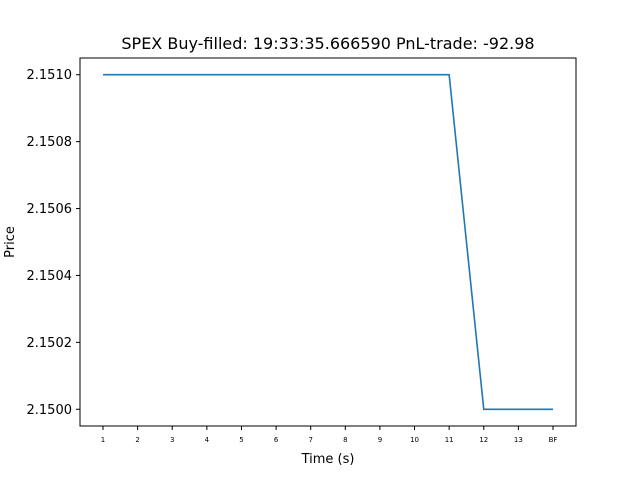 The height and width of the screenshot is (480, 640). I want to click on x-tick-label: 9, so click(380, 440).